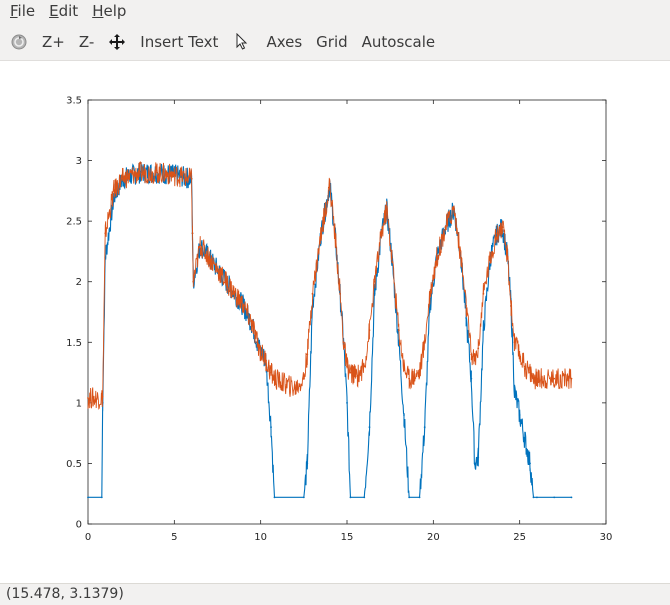  I want to click on menu-help-label: elp, so click(115, 11).